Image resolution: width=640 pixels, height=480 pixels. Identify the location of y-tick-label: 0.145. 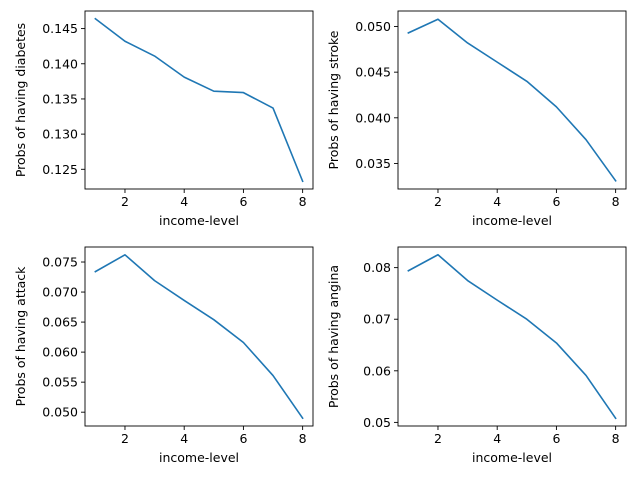
(60, 28).